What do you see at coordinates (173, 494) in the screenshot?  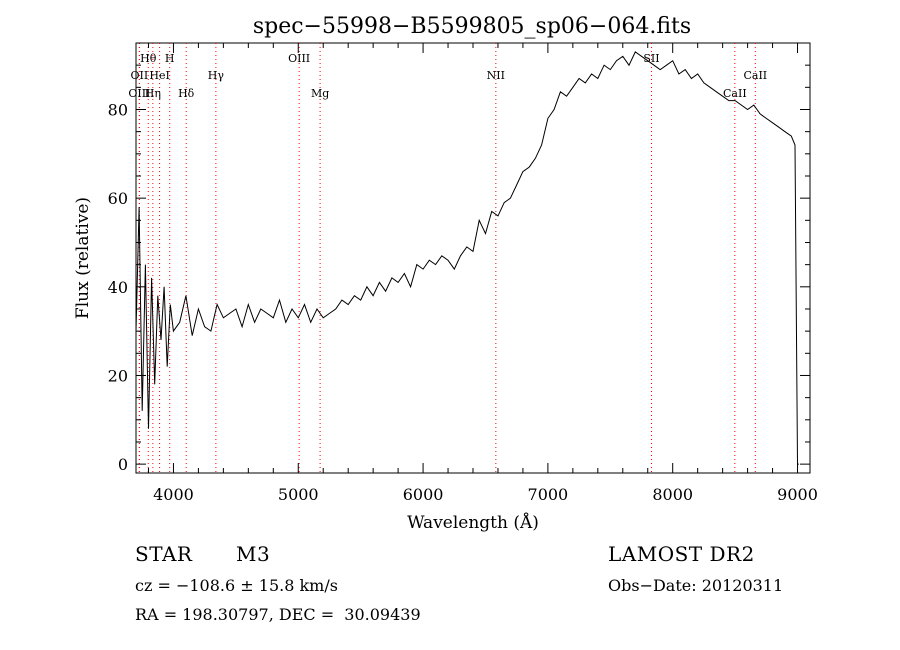 I see `x-tick-label: 4000` at bounding box center [173, 494].